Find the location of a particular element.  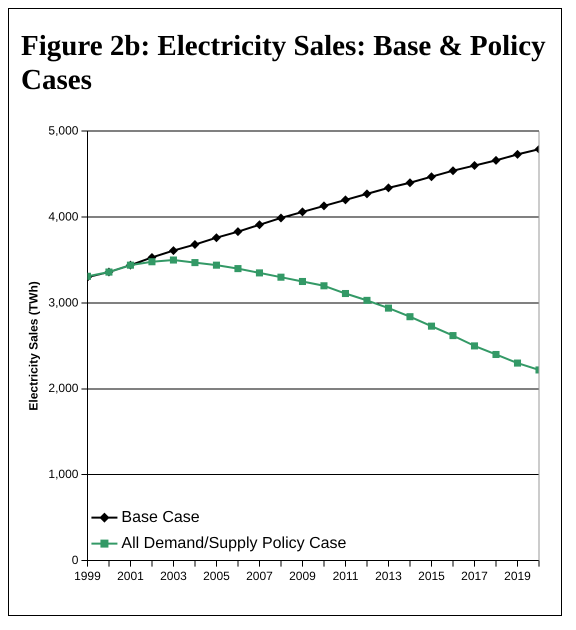

x-tick-label: 2007 is located at coordinates (260, 576).